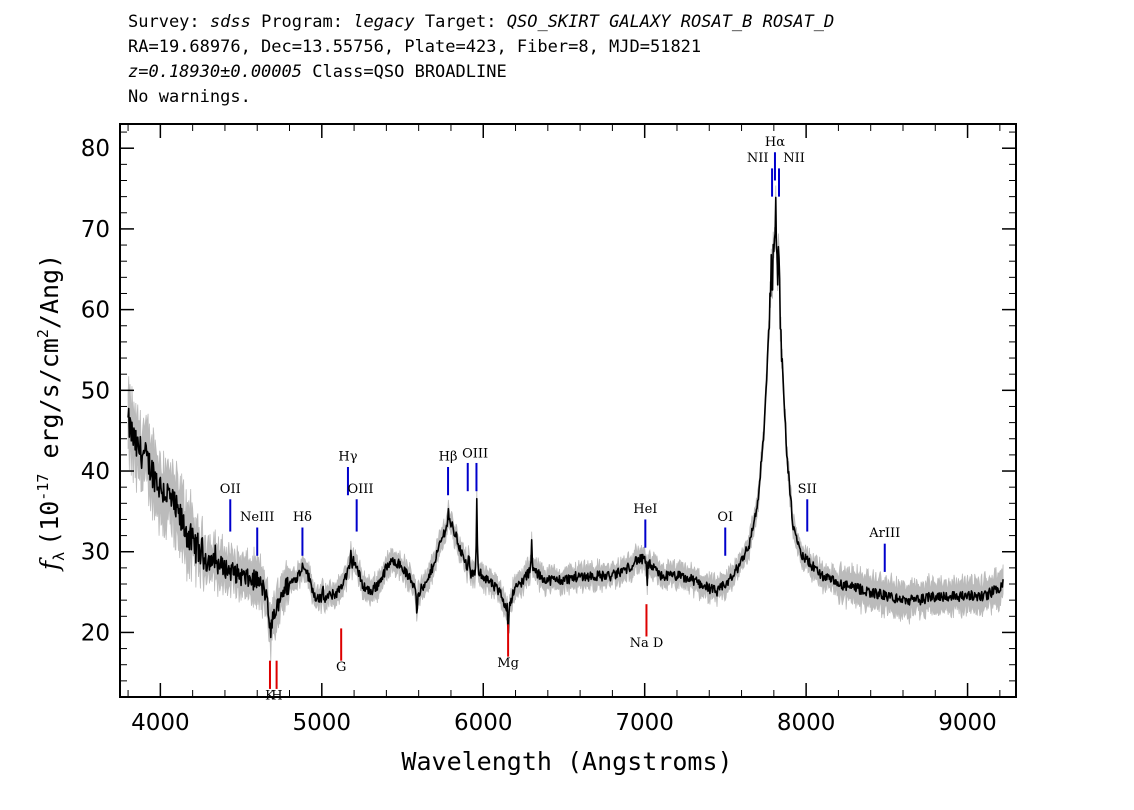 The width and height of the screenshot is (1134, 810). What do you see at coordinates (257, 517) in the screenshot?
I see `emission-line-label: NeIII` at bounding box center [257, 517].